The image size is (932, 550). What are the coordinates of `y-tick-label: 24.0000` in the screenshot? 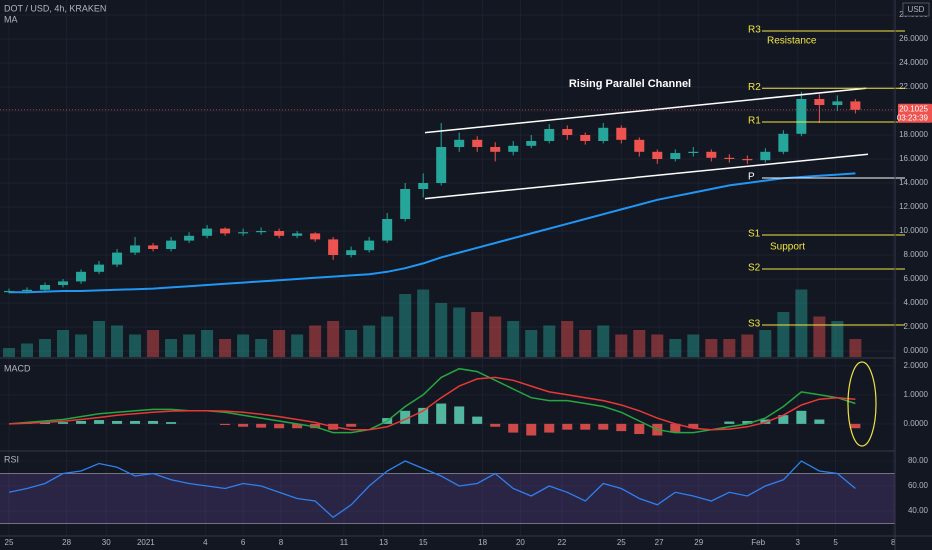 It's located at (913, 62).